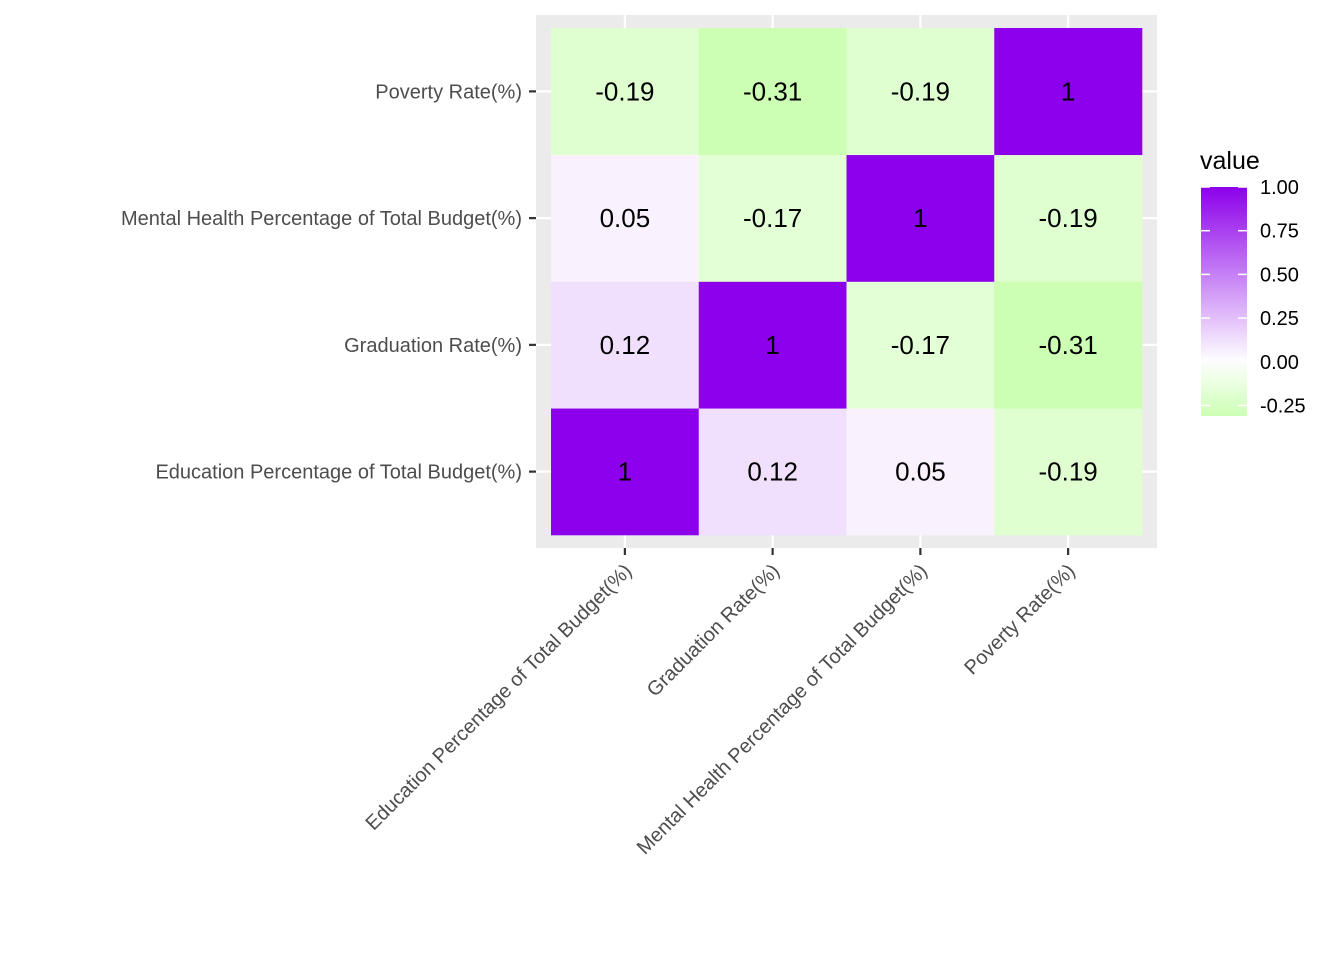 This screenshot has width=1344, height=960. Describe the element at coordinates (713, 630) in the screenshot. I see `x-tick-label: Graduation Rate(%)` at that location.